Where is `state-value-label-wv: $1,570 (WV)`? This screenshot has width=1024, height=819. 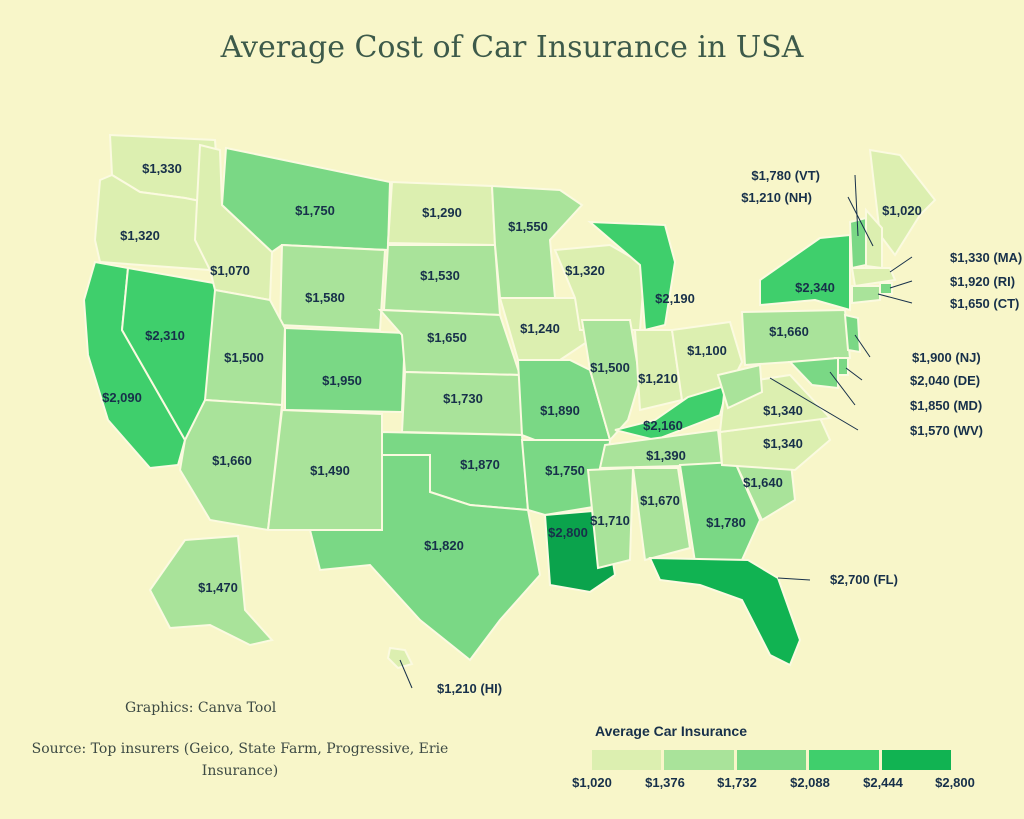 state-value-label-wv: $1,570 (WV) is located at coordinates (946, 430).